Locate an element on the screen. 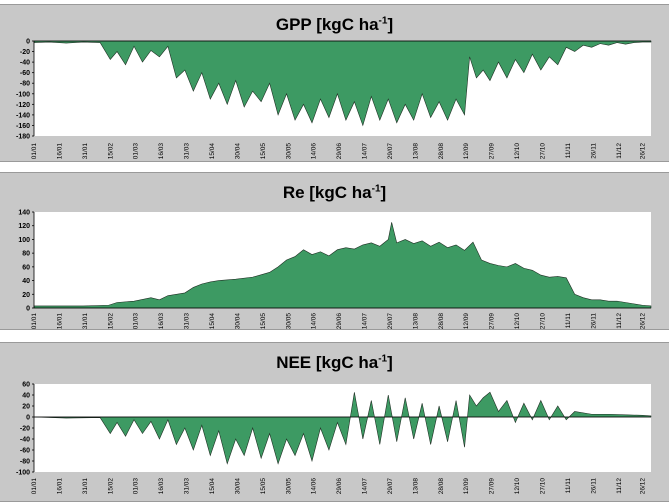  nee-x-tick-label: 29/06 is located at coordinates (339, 486).